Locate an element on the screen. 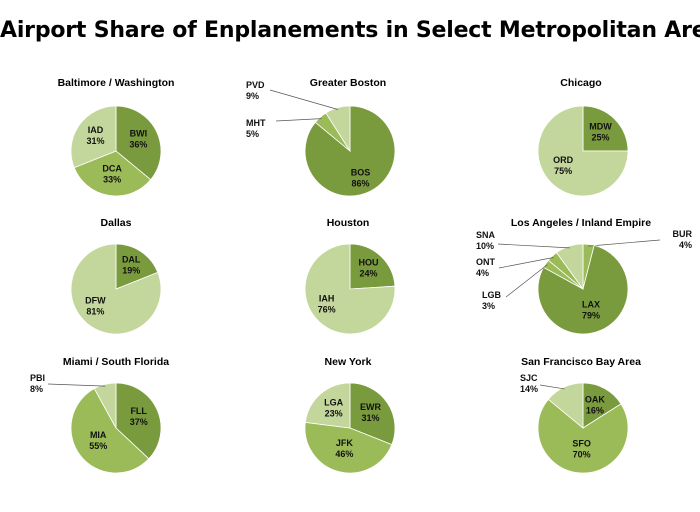 This screenshot has width=700, height=512. slice-percent: 5% is located at coordinates (252, 134).